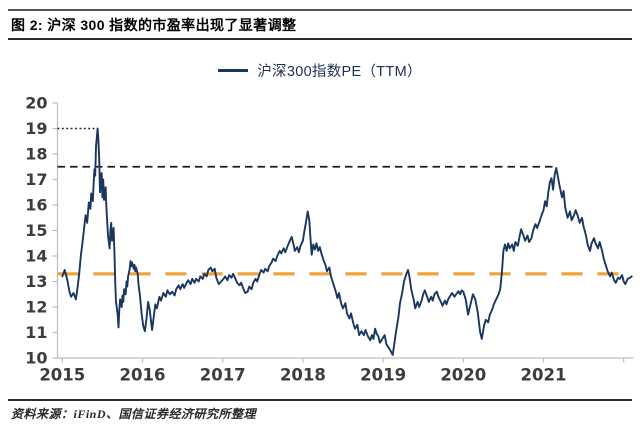  What do you see at coordinates (36, 230) in the screenshot?
I see `y-tick-label: 15` at bounding box center [36, 230].